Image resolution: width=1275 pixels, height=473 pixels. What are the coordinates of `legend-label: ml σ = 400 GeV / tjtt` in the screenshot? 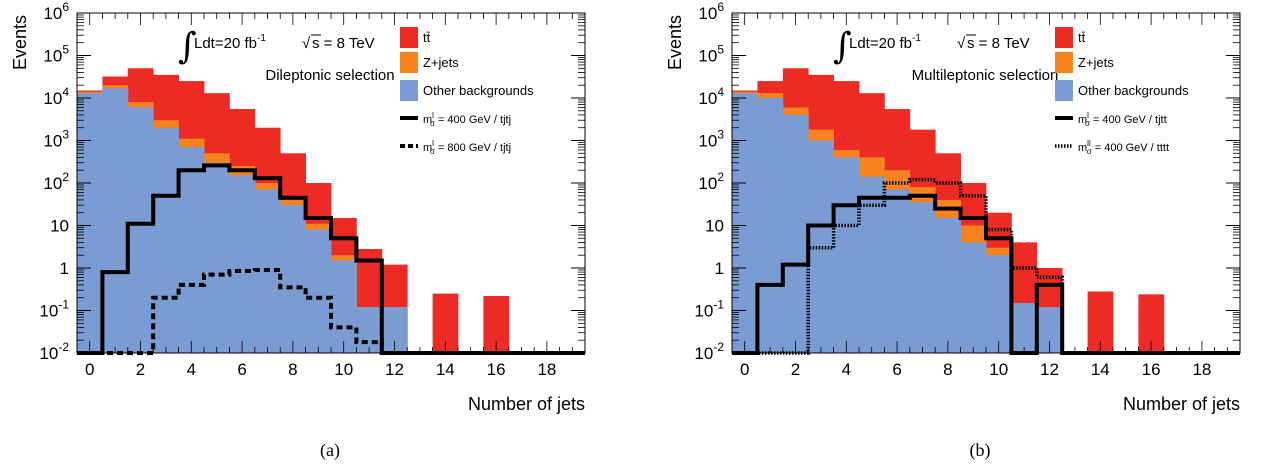 It's located at (1122, 119).